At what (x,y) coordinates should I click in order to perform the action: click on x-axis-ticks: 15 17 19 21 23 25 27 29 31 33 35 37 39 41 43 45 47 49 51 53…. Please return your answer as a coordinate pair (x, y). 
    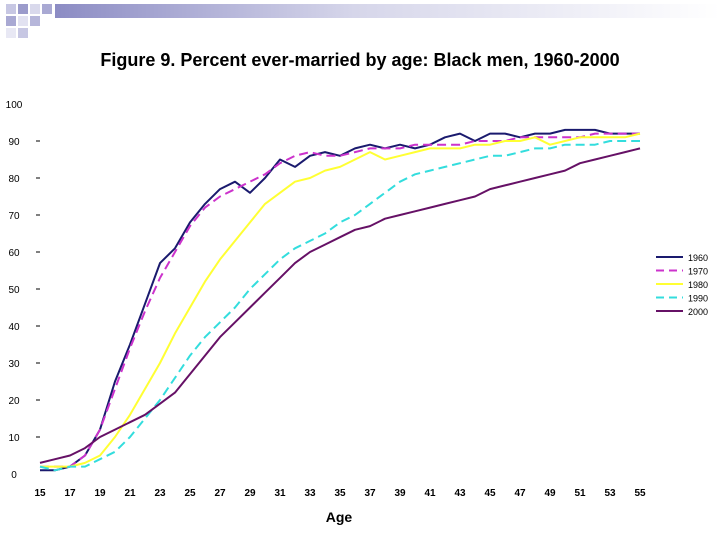
    Looking at the image, I should click on (340, 493).